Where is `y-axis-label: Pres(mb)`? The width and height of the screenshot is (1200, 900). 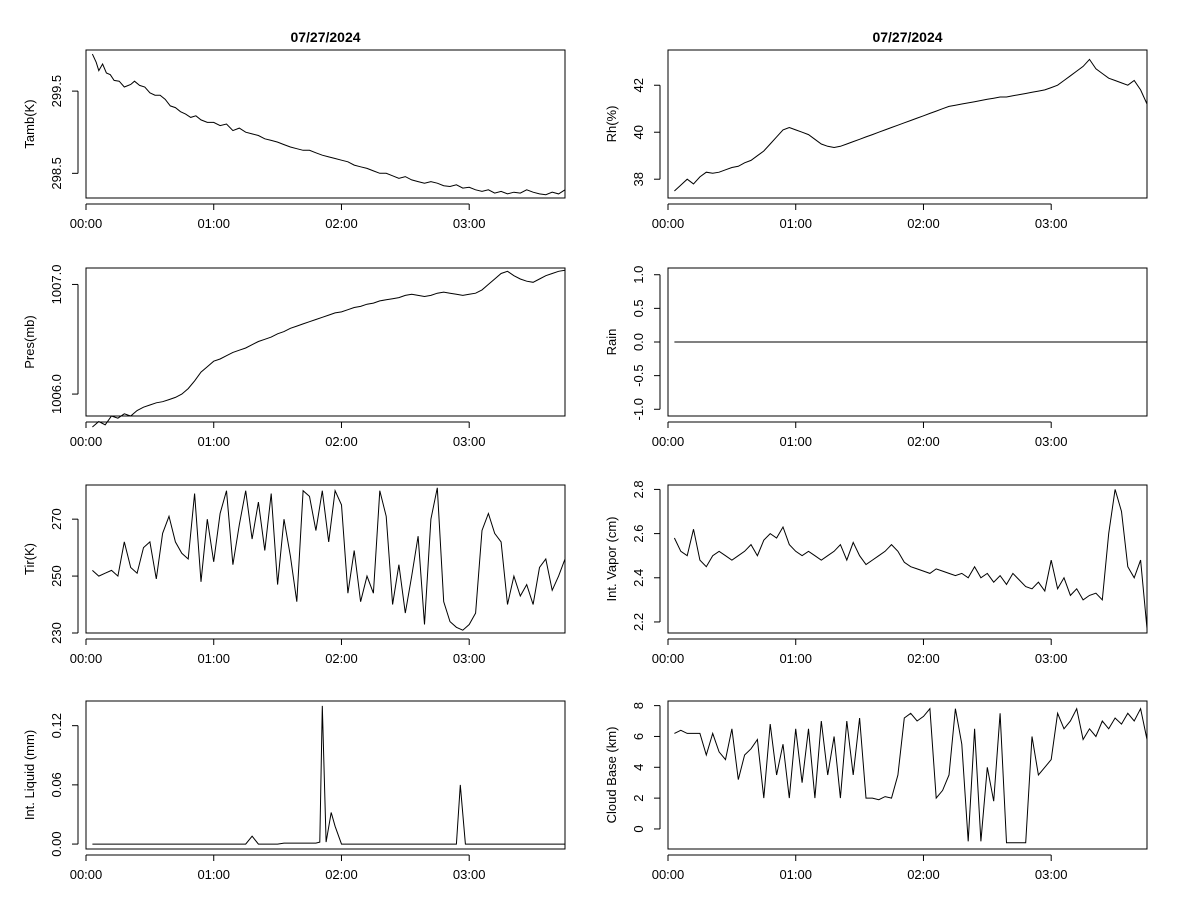 y-axis-label: Pres(mb) is located at coordinates (29, 341).